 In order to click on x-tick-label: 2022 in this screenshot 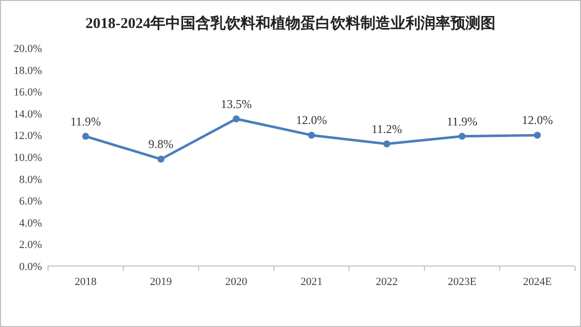, I will do `click(387, 282)`.